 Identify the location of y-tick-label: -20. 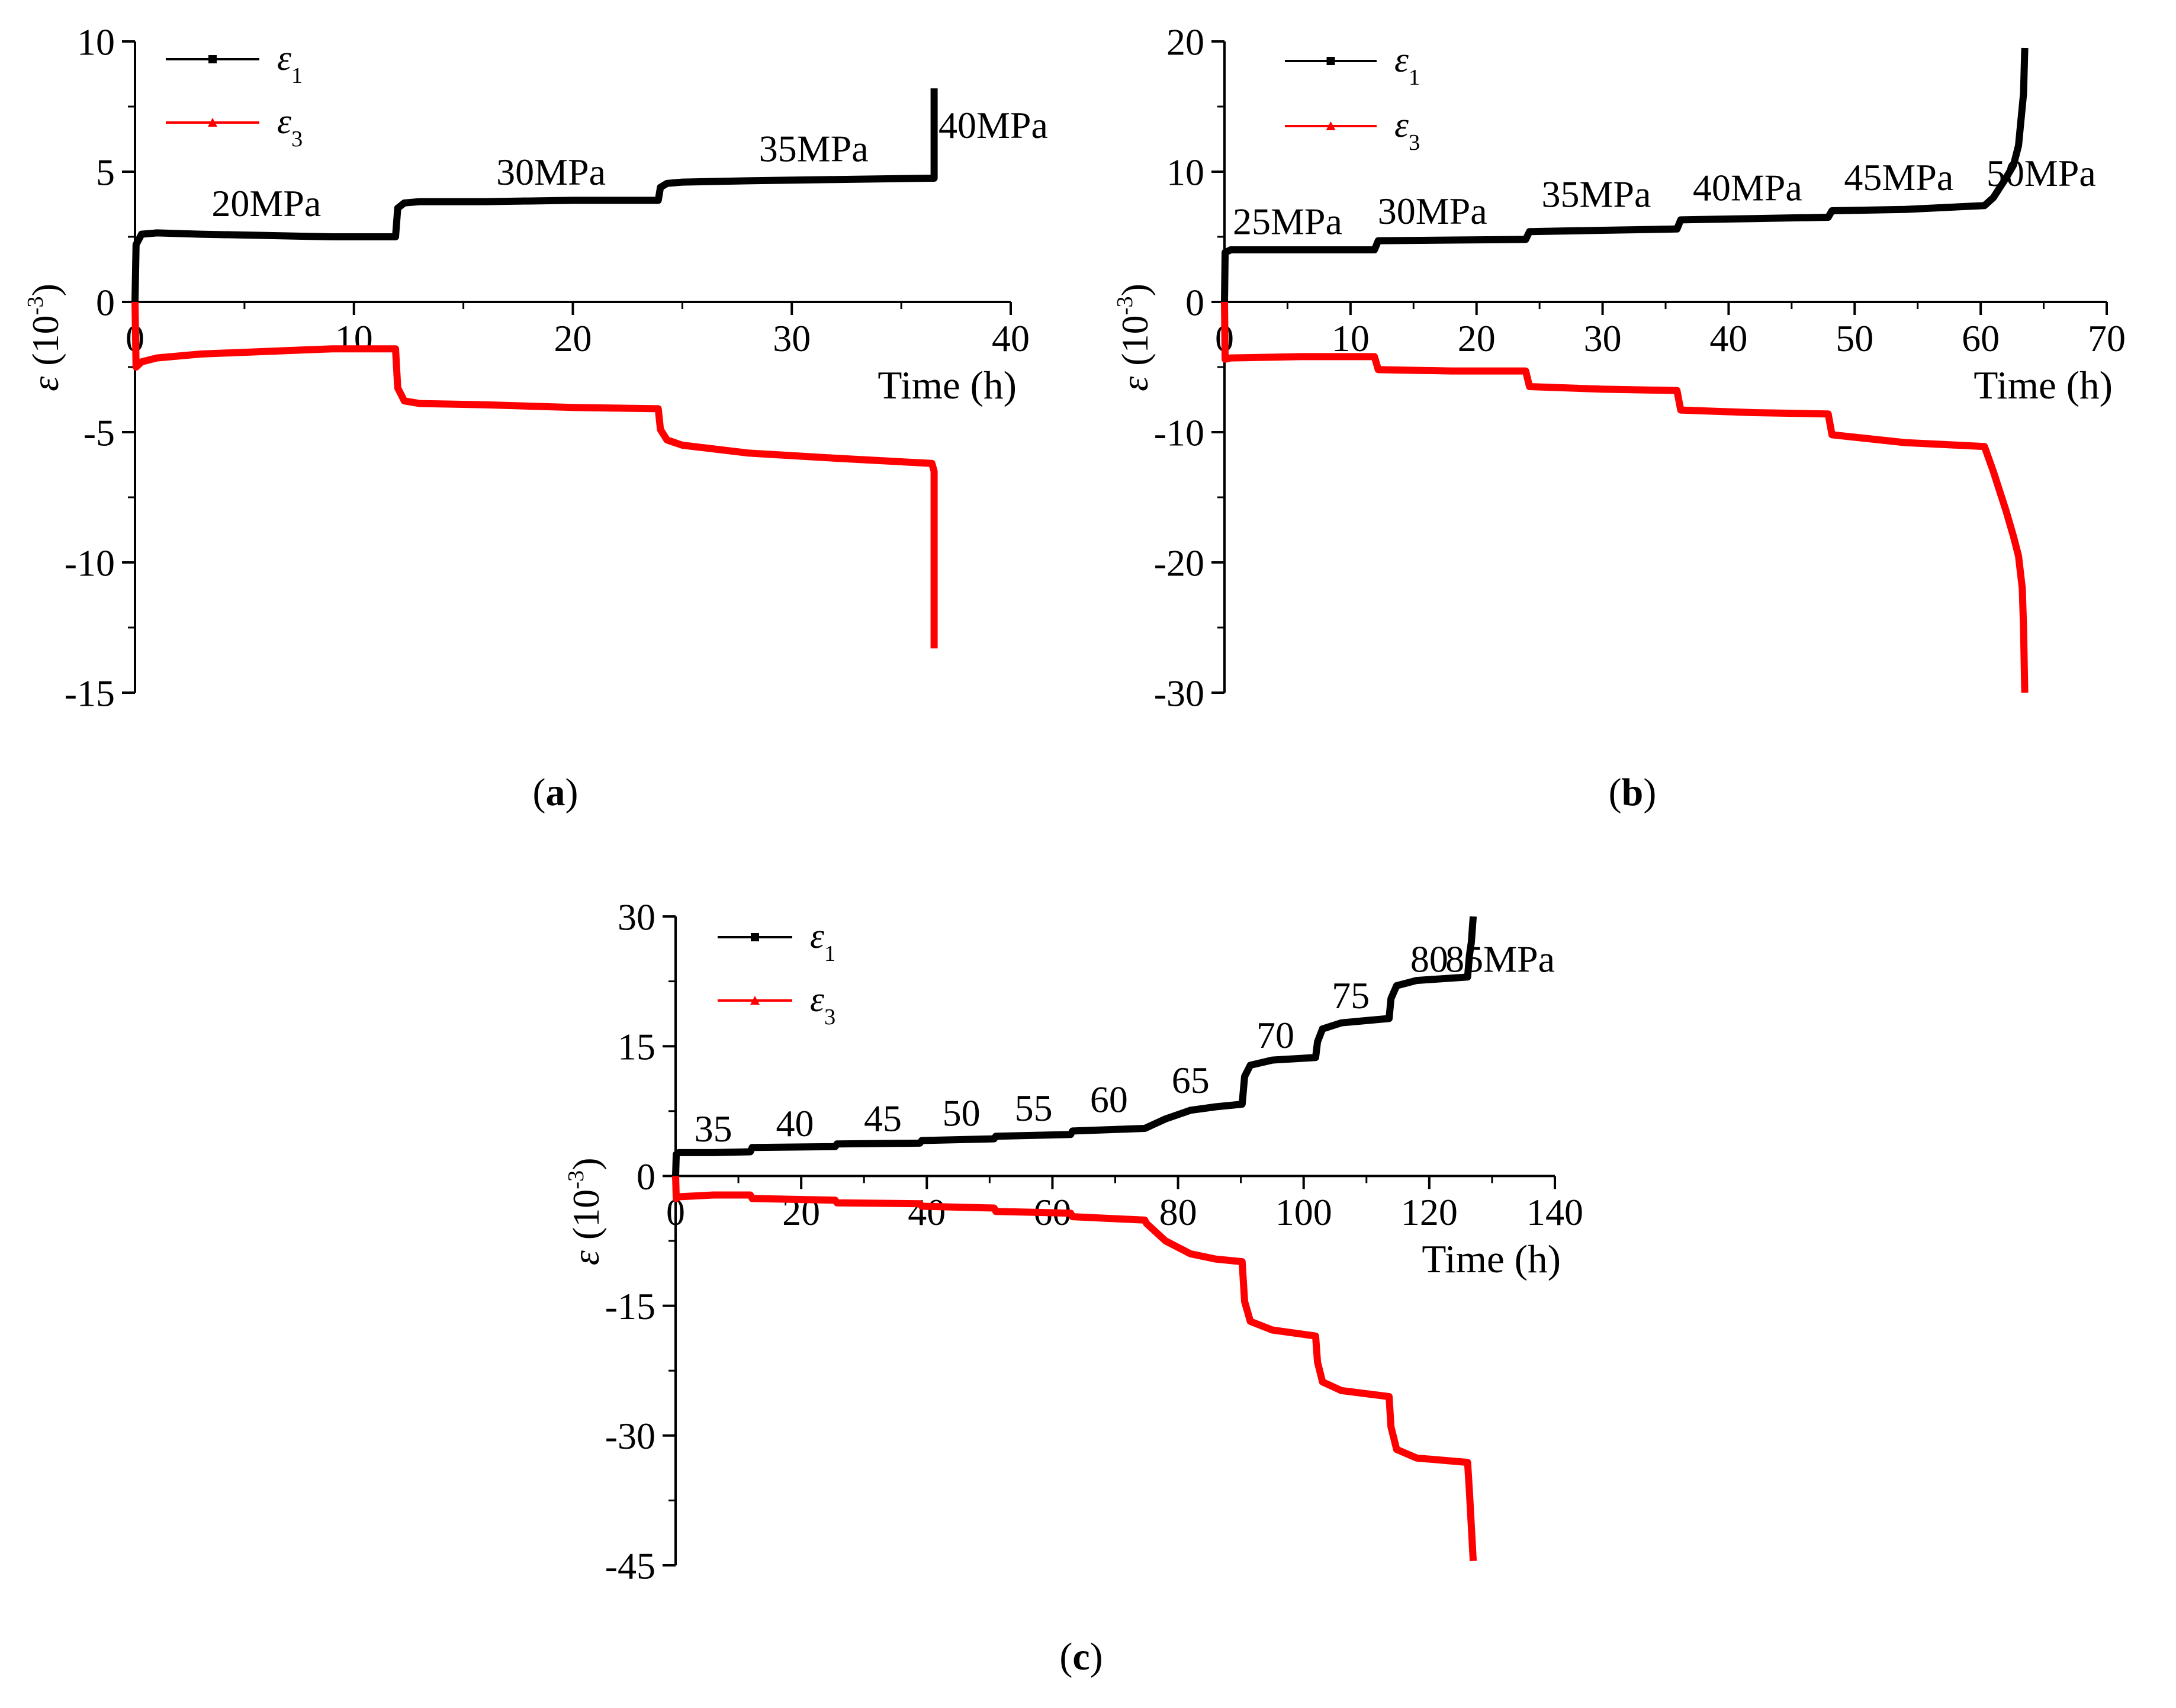
(1179, 563).